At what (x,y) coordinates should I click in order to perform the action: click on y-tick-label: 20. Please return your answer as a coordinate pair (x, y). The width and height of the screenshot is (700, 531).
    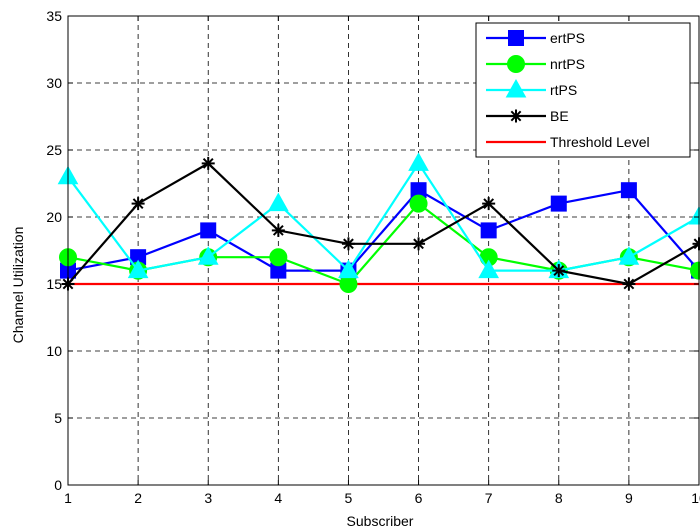
    Looking at the image, I should click on (54, 217).